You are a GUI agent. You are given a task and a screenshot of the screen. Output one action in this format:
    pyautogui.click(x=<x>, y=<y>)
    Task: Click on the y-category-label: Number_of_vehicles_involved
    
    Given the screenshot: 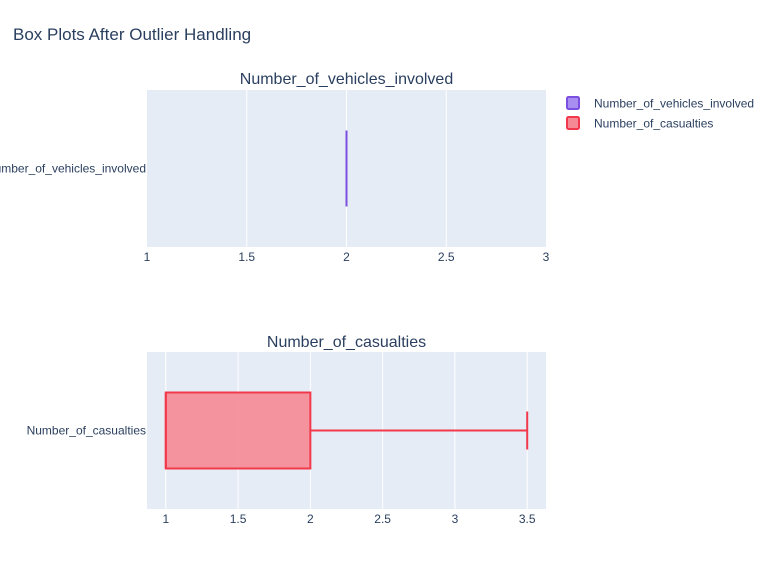 What is the action you would take?
    pyautogui.click(x=73, y=169)
    